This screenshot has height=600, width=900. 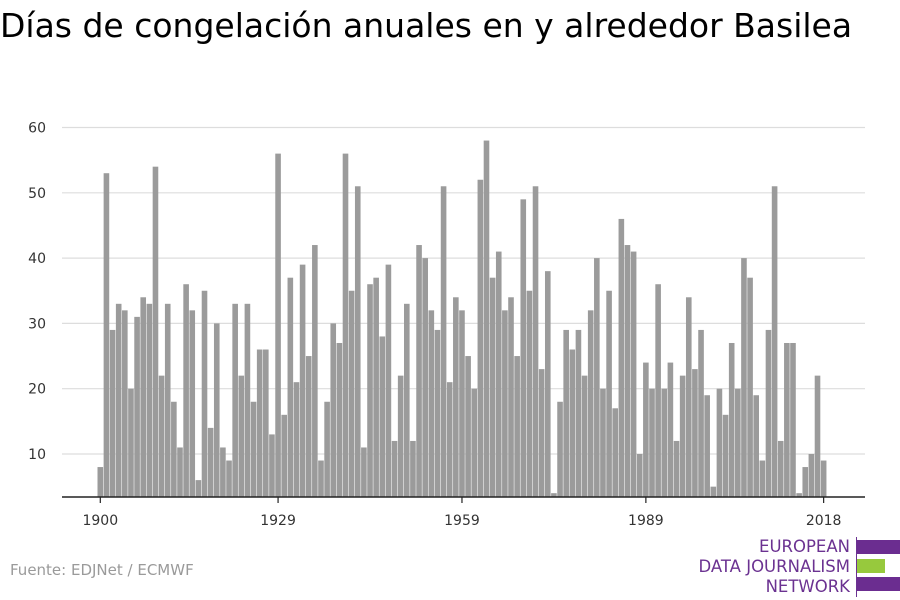 What do you see at coordinates (37, 390) in the screenshot?
I see `y-tick-label: 20` at bounding box center [37, 390].